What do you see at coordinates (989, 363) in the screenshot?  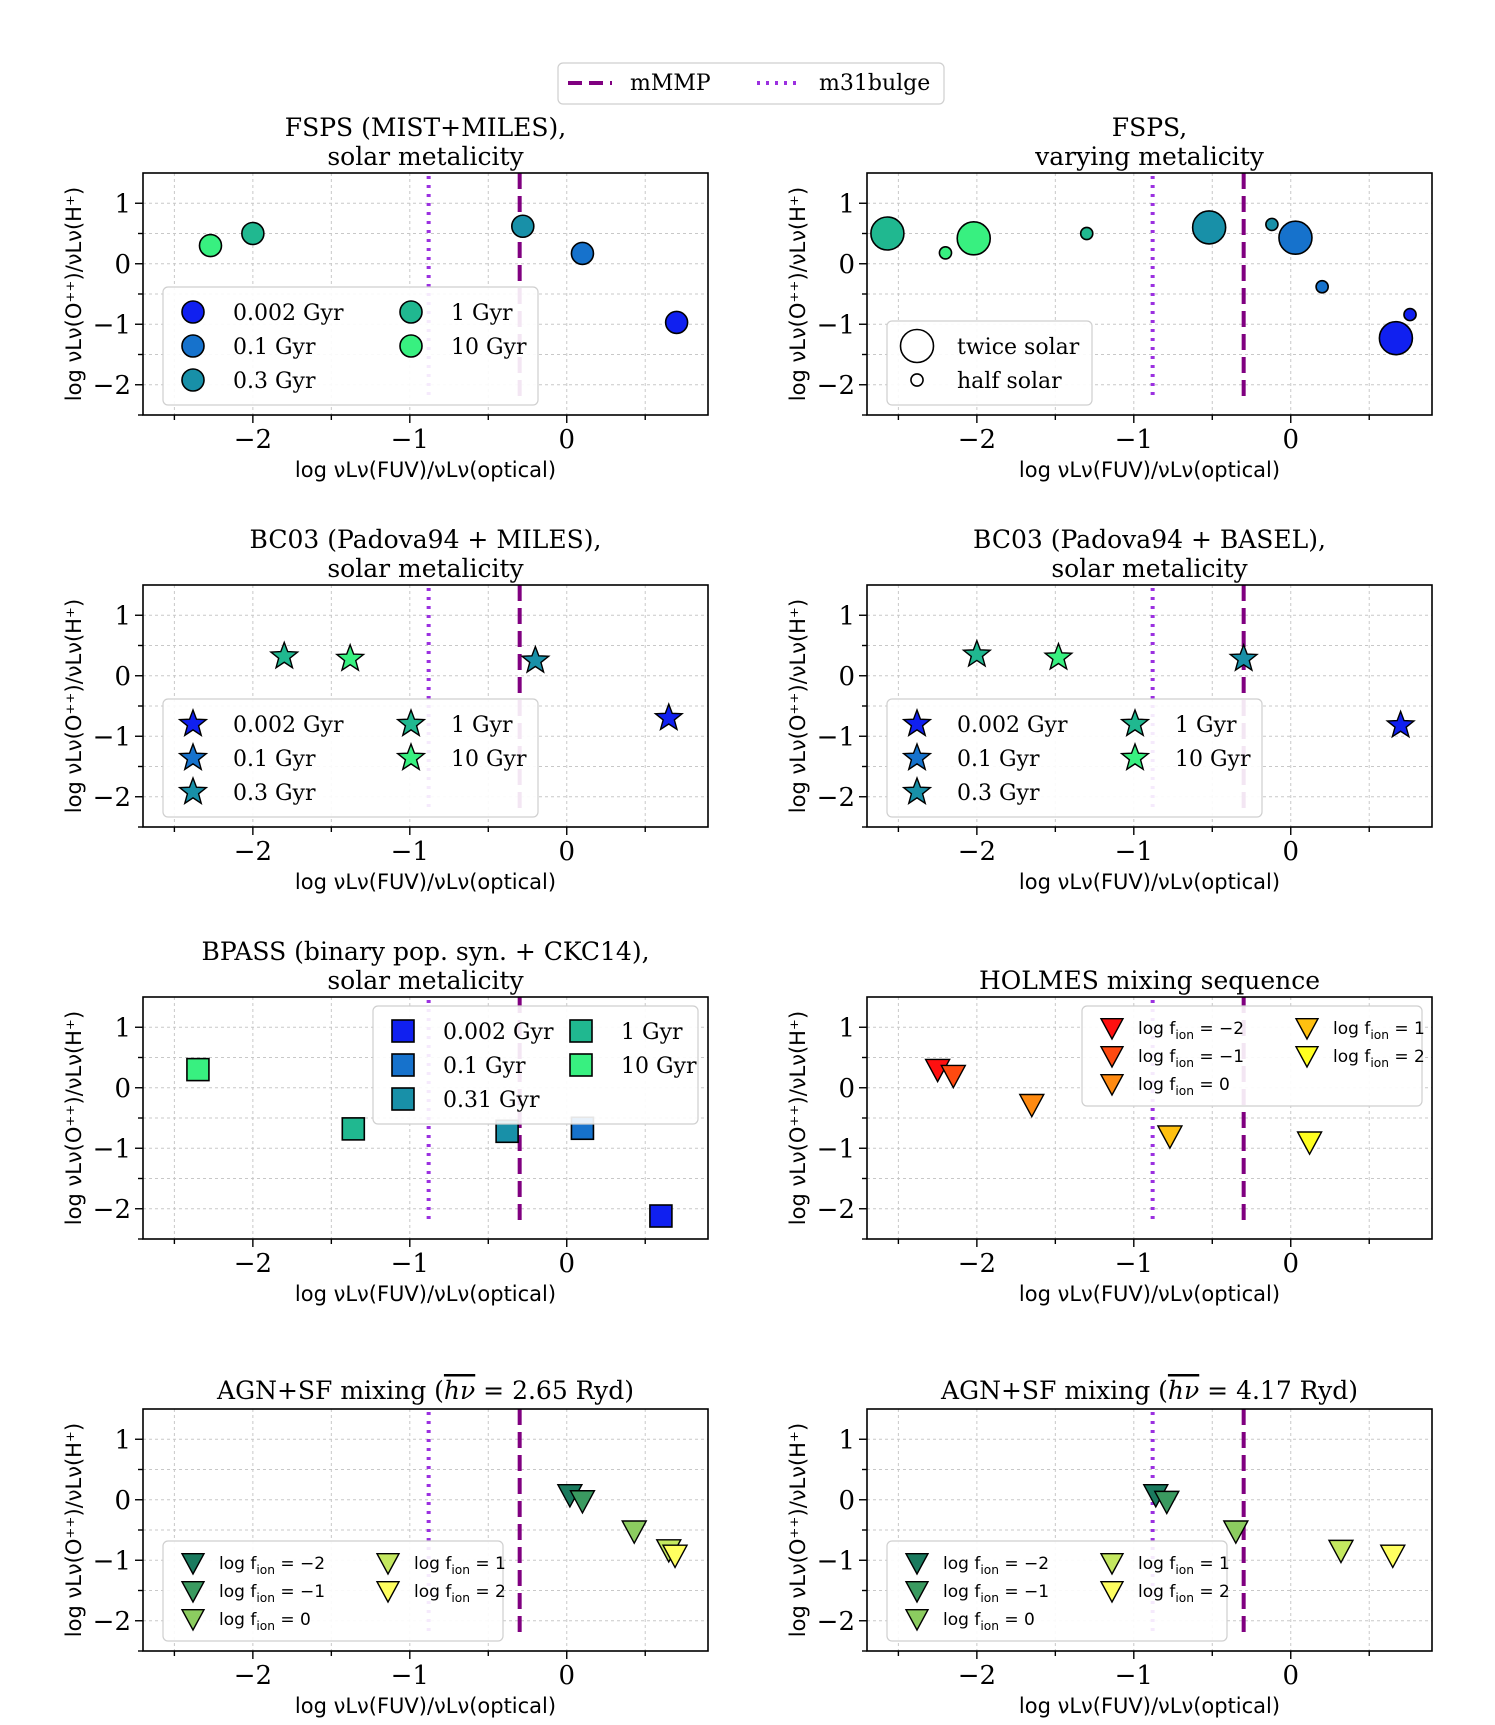 I see `panel-legend: twice solar half solar` at bounding box center [989, 363].